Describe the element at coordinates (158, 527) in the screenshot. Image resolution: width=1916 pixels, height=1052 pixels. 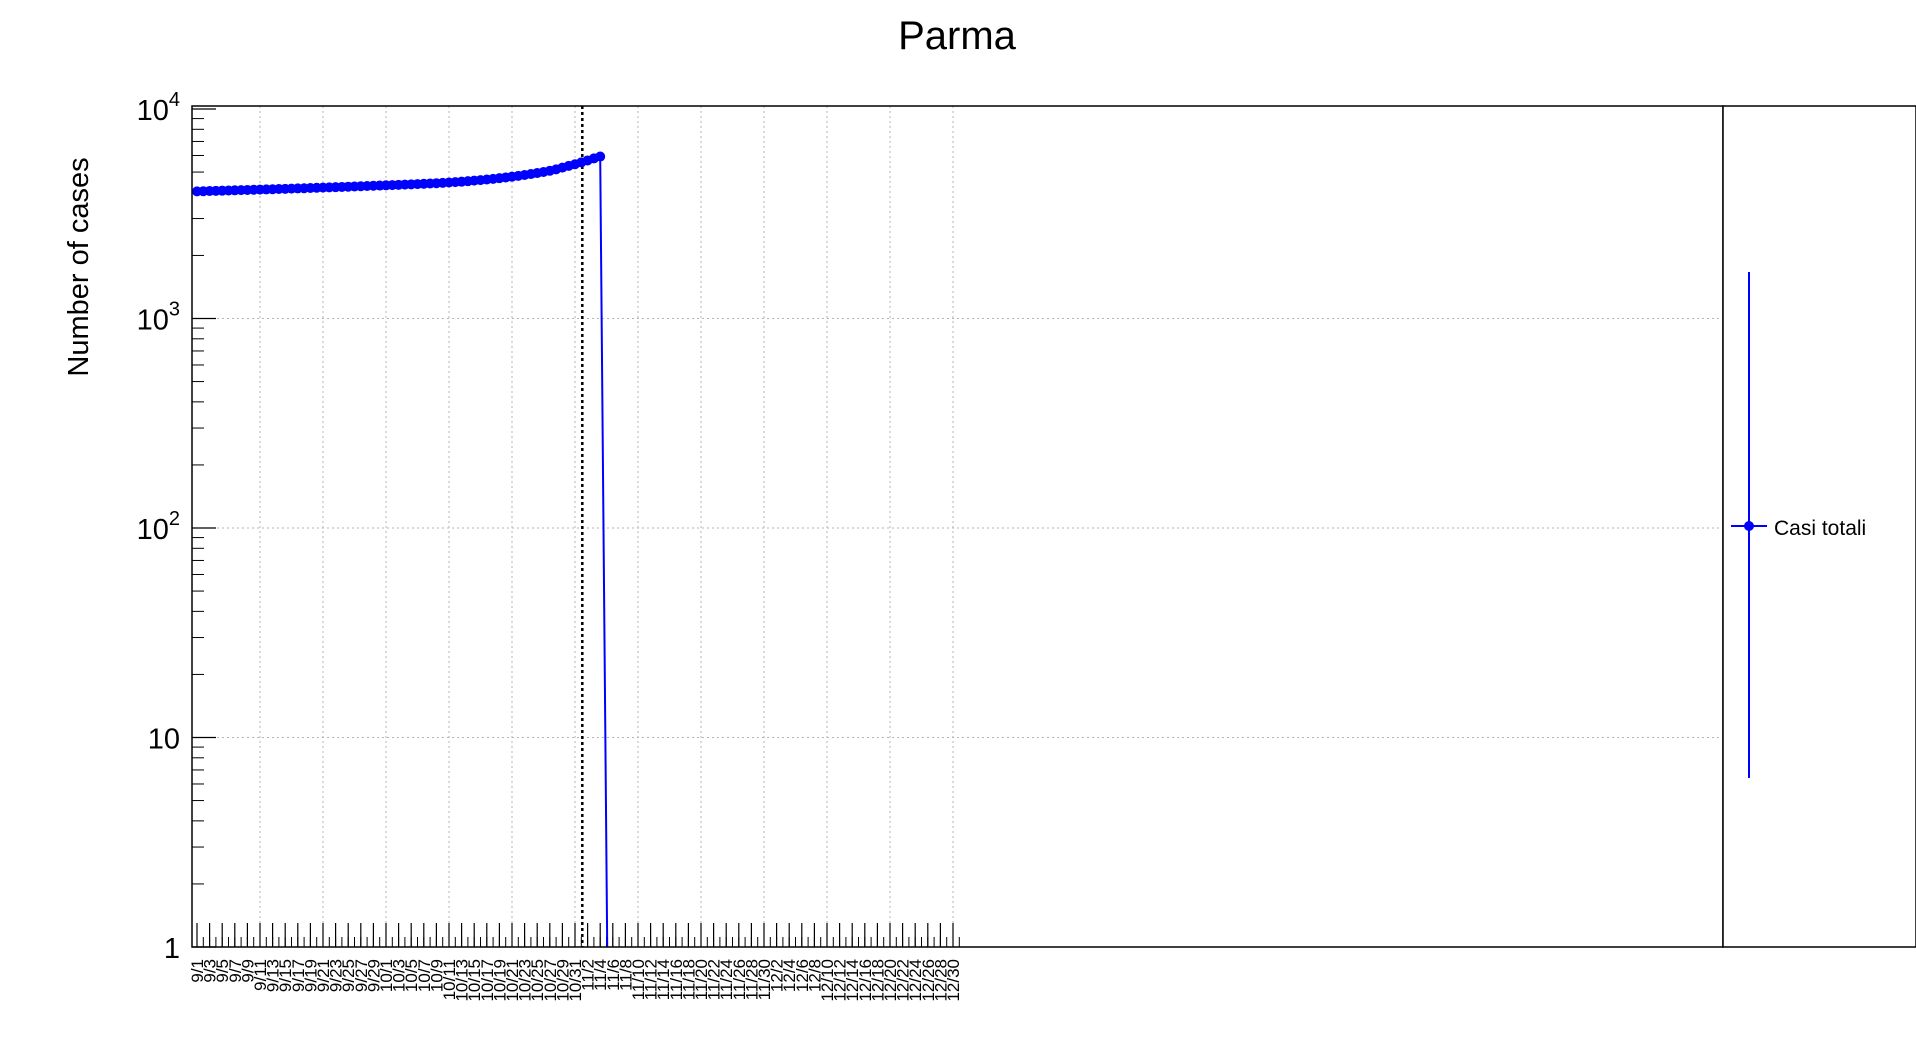
I see `y-tick-label: 10²` at that location.